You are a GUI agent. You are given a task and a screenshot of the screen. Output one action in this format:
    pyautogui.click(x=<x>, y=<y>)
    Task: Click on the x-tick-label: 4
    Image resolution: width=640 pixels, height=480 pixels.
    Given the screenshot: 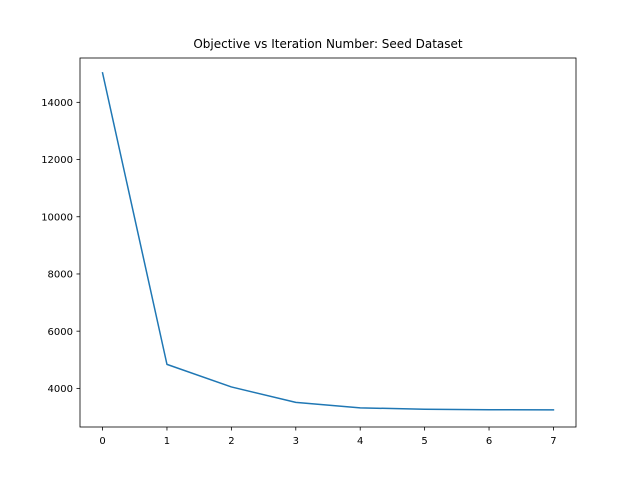 What is the action you would take?
    pyautogui.click(x=360, y=441)
    